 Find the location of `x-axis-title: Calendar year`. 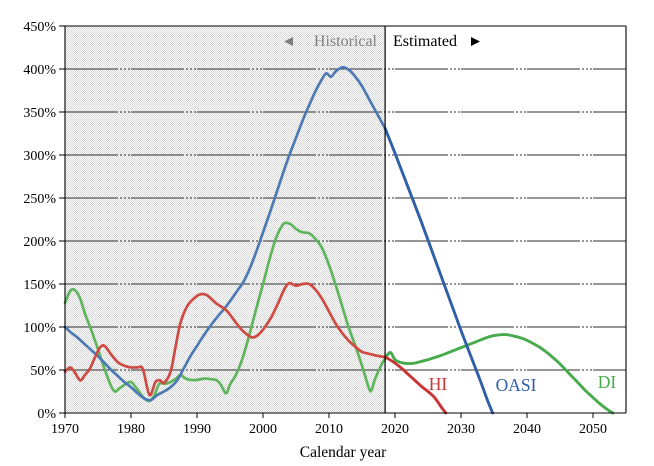

x-axis-title: Calendar year is located at coordinates (343, 452).